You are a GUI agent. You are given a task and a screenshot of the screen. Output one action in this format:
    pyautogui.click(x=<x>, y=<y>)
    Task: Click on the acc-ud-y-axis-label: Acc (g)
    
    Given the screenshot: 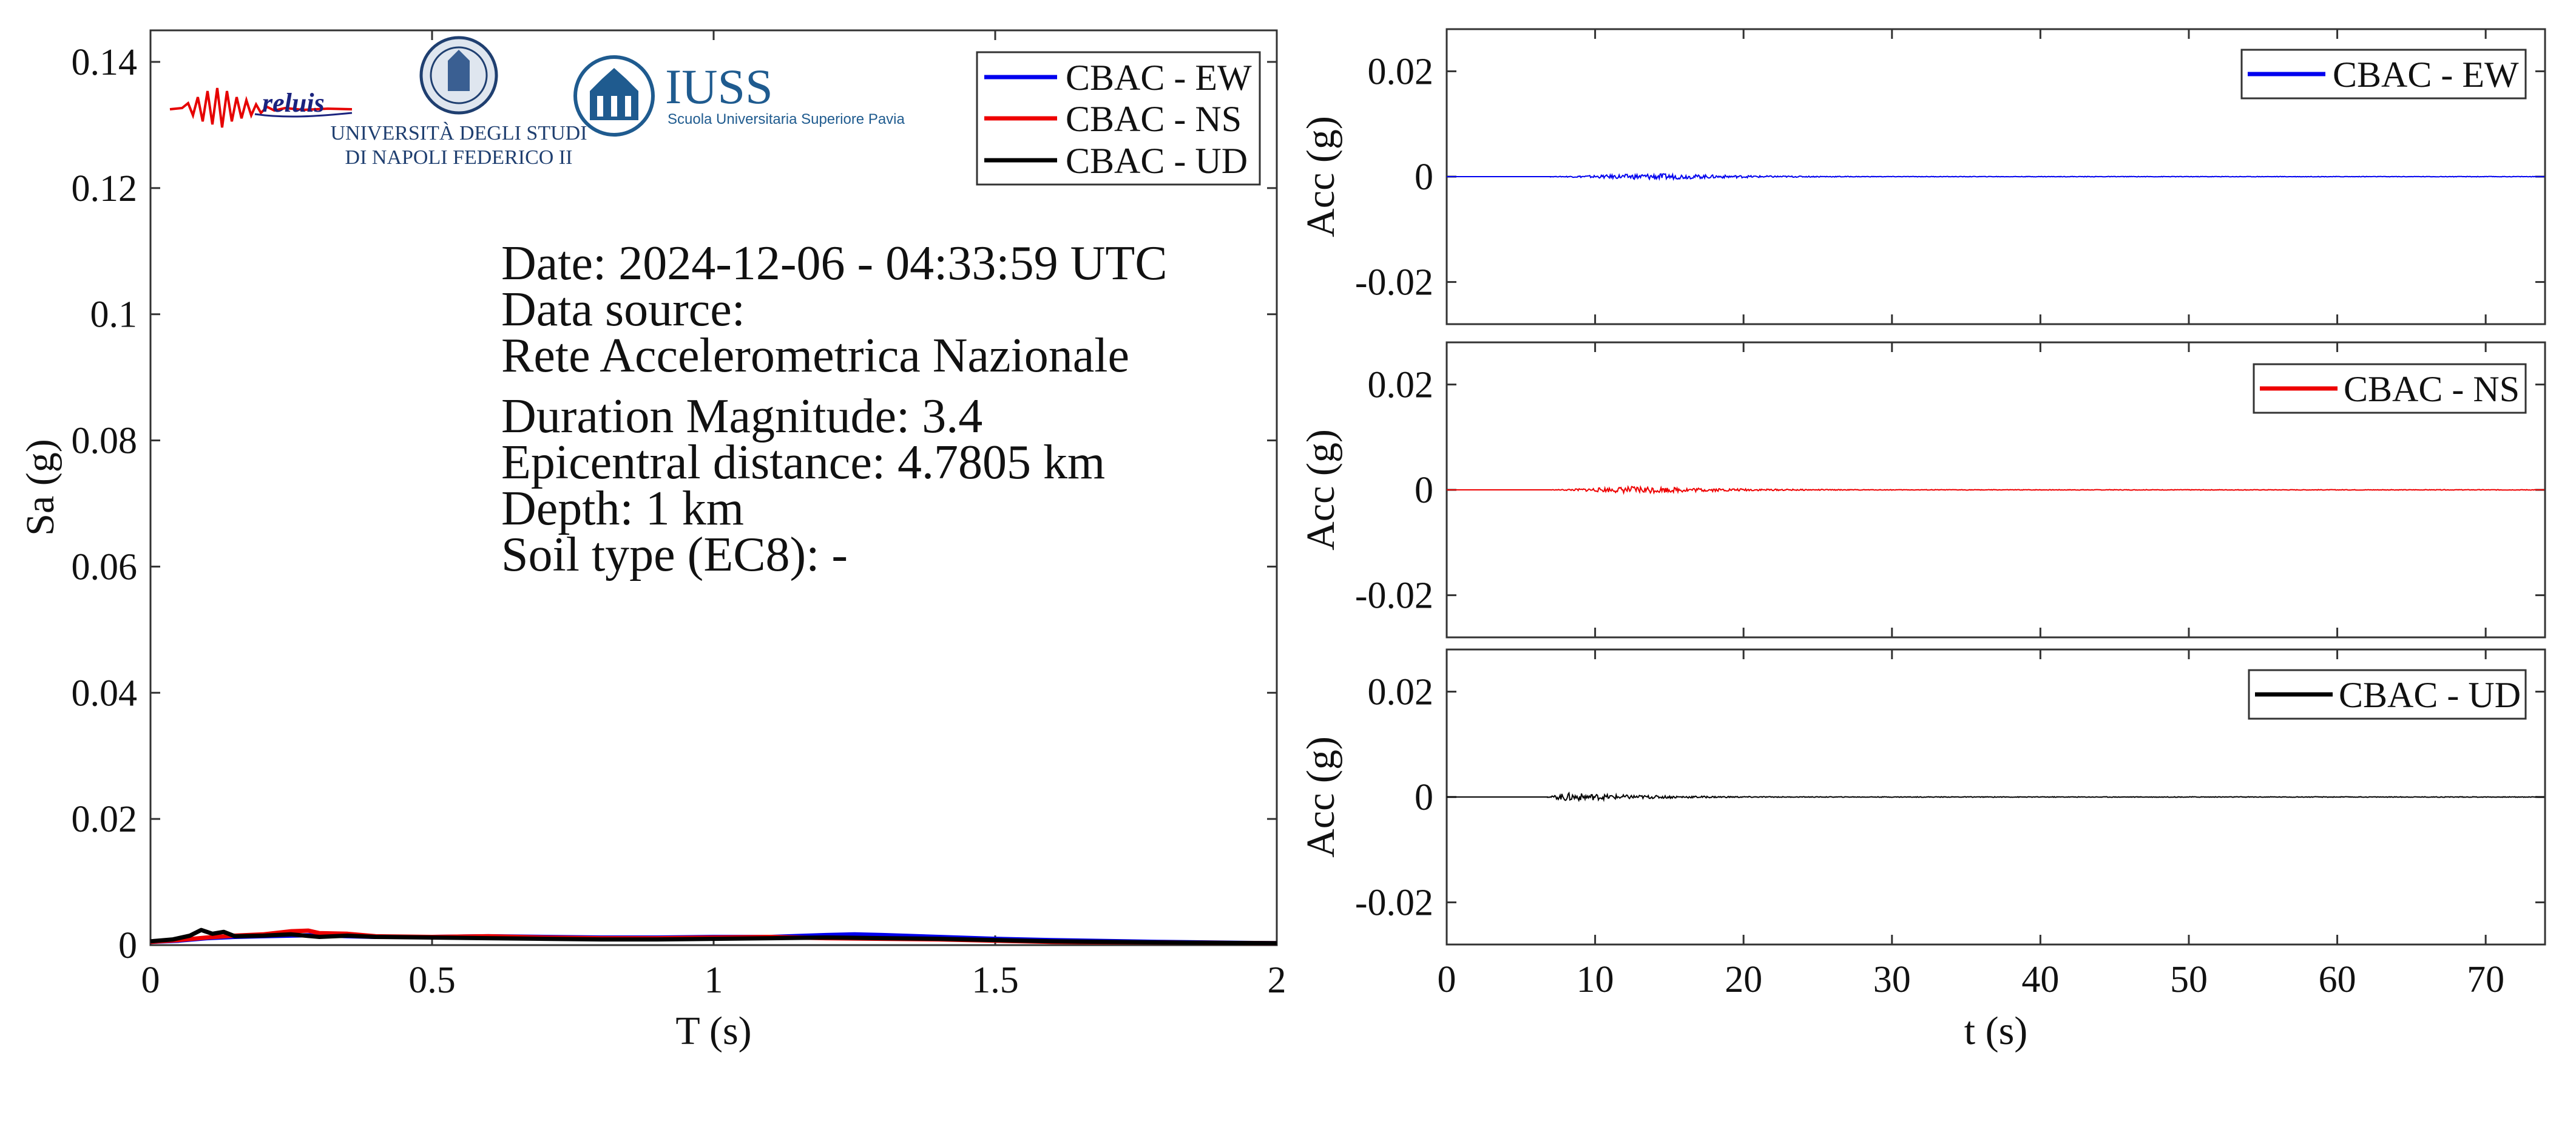 What is the action you would take?
    pyautogui.click(x=1321, y=797)
    